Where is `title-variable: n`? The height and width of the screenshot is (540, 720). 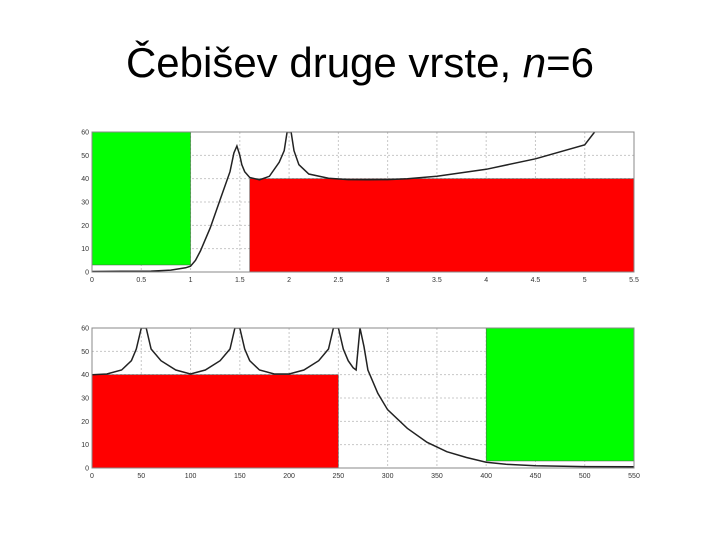 title-variable: n is located at coordinates (534, 62).